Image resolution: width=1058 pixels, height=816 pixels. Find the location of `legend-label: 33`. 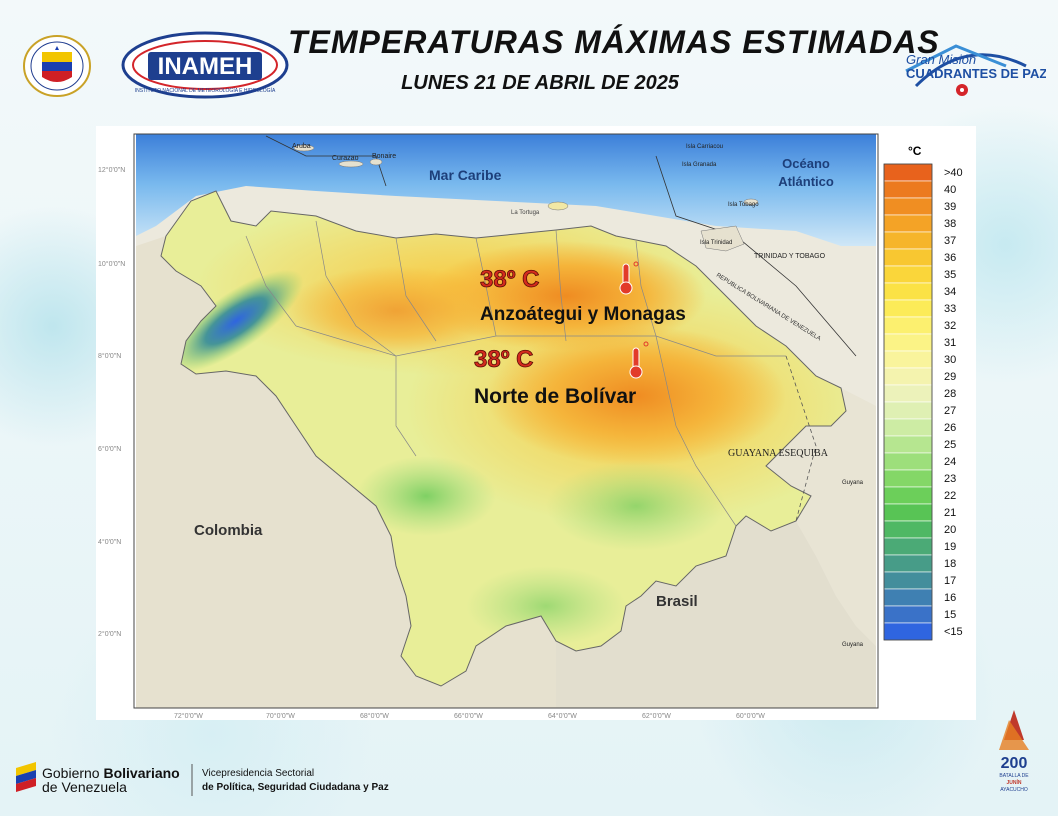

legend-label: 33 is located at coordinates (950, 309).